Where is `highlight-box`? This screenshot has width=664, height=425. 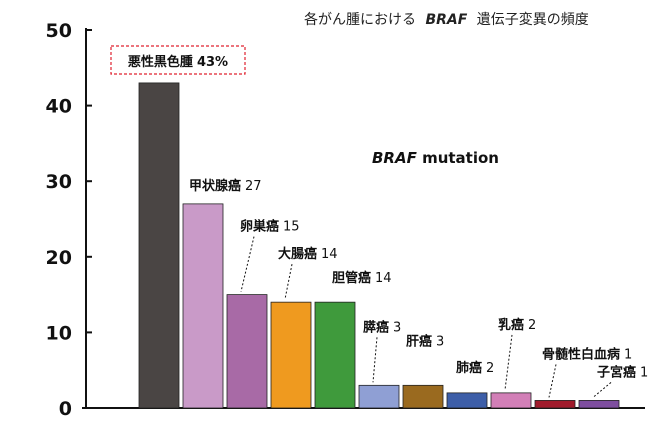
highlight-box is located at coordinates (178, 60).